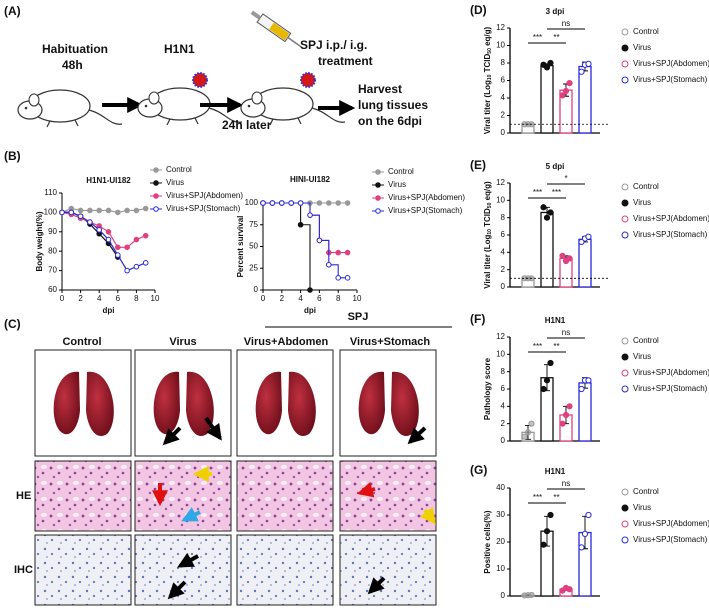  Describe the element at coordinates (200, 80) in the screenshot. I see `virus-icon` at that location.